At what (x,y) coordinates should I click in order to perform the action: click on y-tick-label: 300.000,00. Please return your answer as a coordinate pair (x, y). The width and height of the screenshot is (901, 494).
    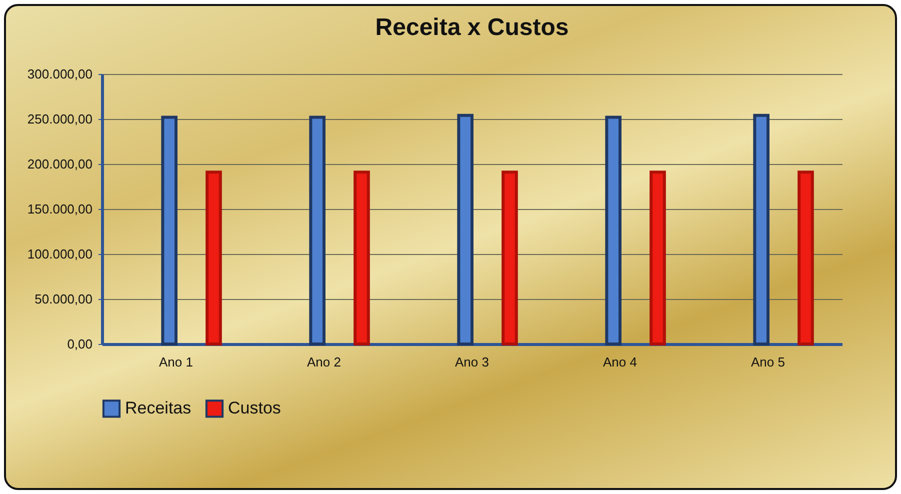
    Looking at the image, I should click on (59, 74).